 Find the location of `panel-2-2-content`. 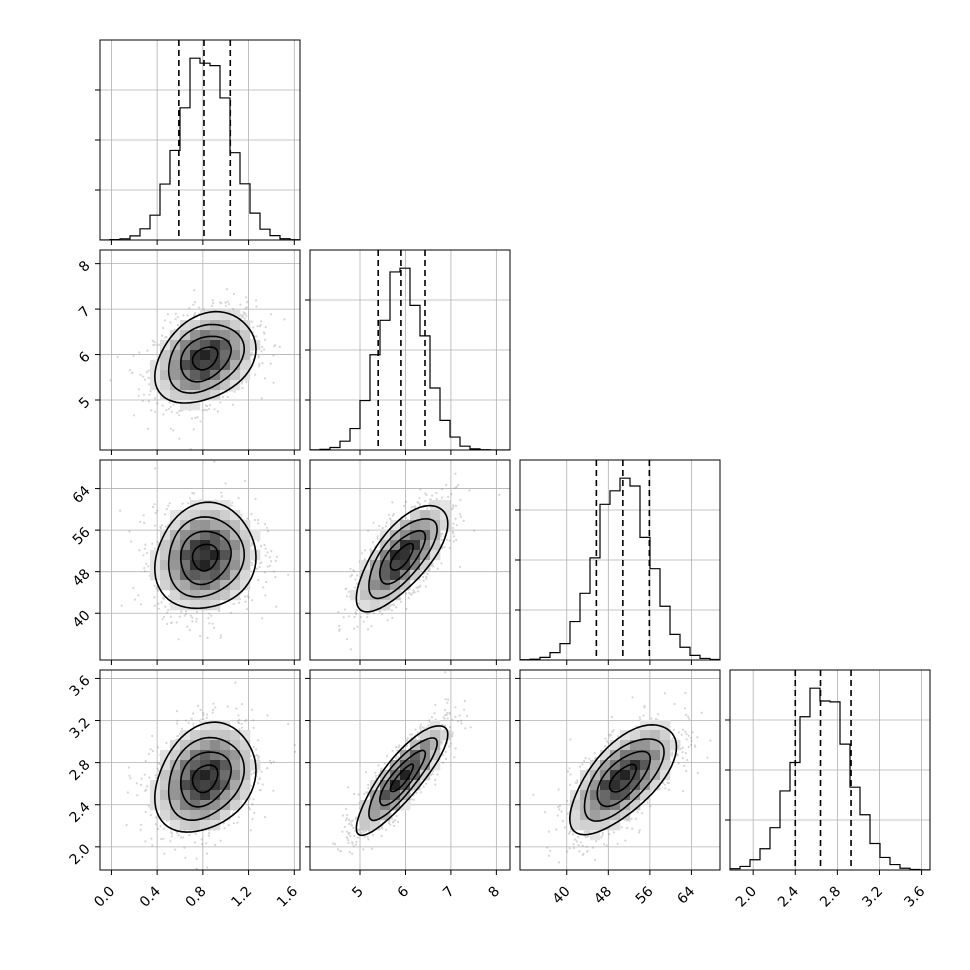

panel-2-2-content is located at coordinates (620, 560).